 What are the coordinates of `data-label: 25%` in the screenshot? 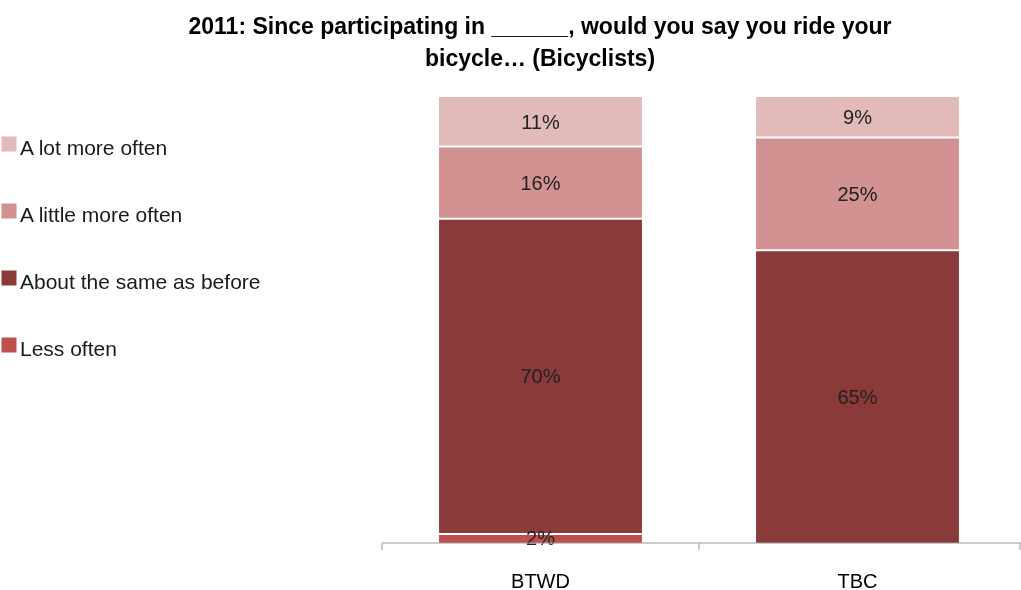 It's located at (857, 193).